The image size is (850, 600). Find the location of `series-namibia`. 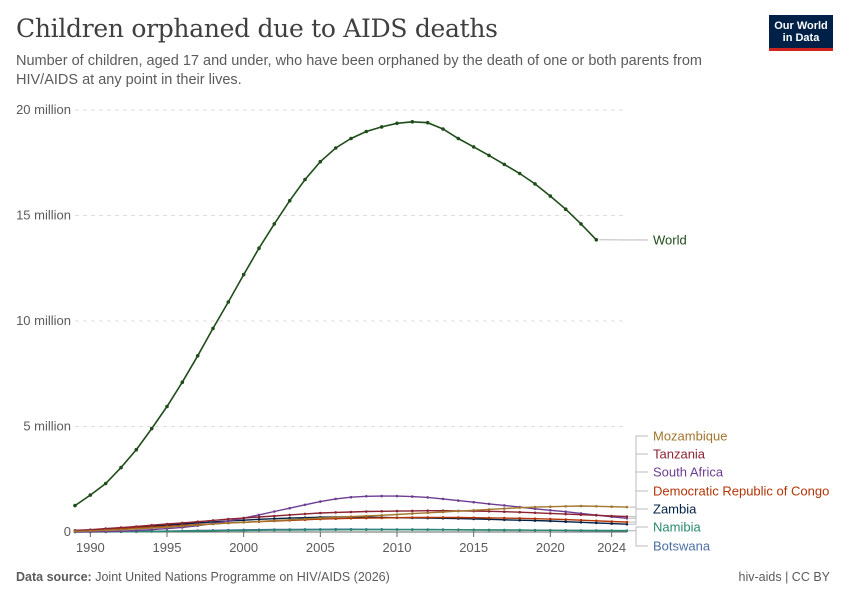

series-namibia is located at coordinates (351, 531).